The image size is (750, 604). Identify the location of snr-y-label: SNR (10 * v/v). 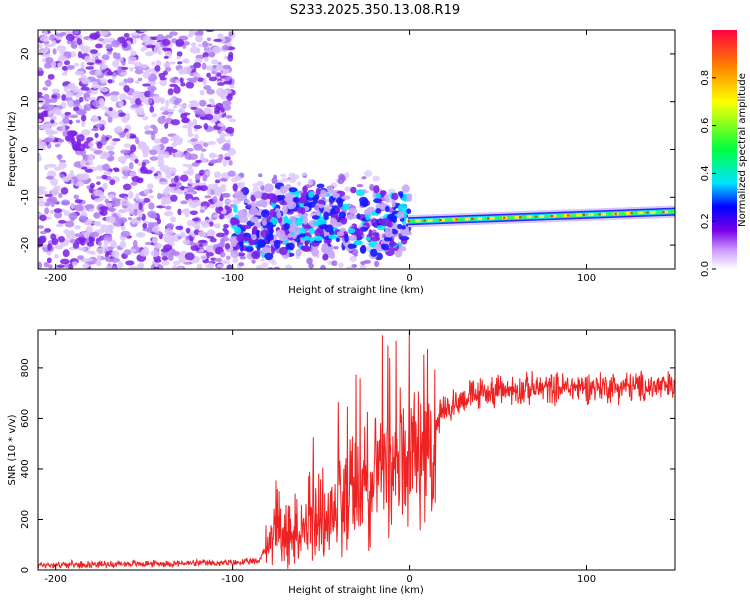
(12, 449).